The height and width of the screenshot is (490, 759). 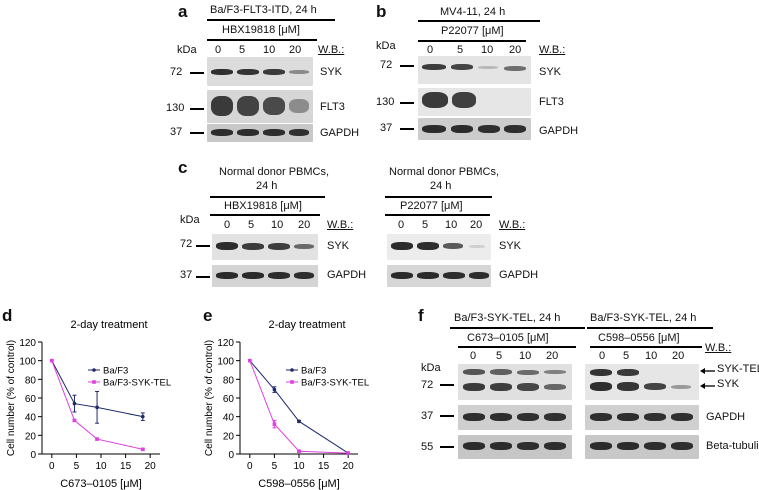 What do you see at coordinates (175, 108) in the screenshot?
I see `kda-marker: 130` at bounding box center [175, 108].